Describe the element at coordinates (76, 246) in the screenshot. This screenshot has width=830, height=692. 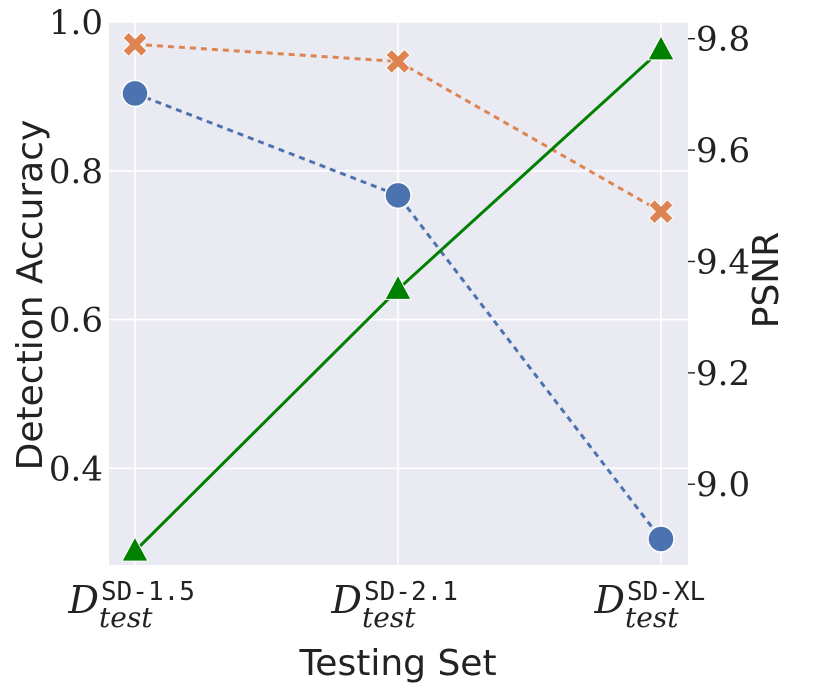
I see `left-y-ticks: 0.4 0.6 0.8 1.0` at that location.